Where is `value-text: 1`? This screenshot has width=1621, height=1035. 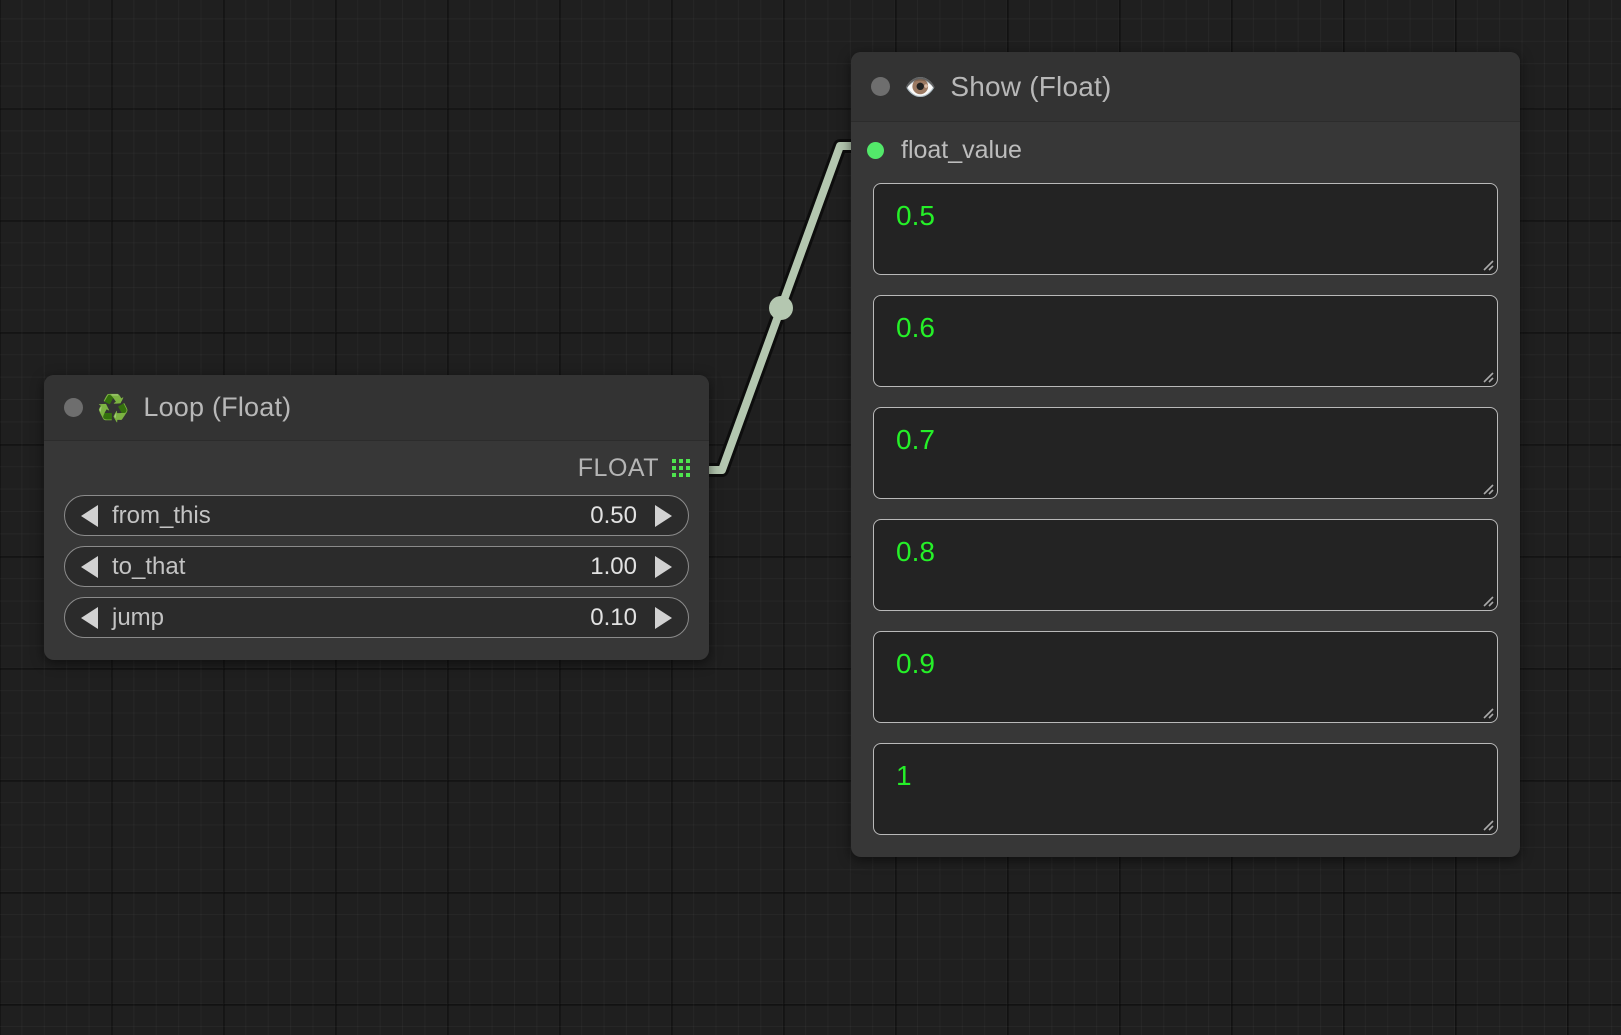 value-text: 1 is located at coordinates (904, 775).